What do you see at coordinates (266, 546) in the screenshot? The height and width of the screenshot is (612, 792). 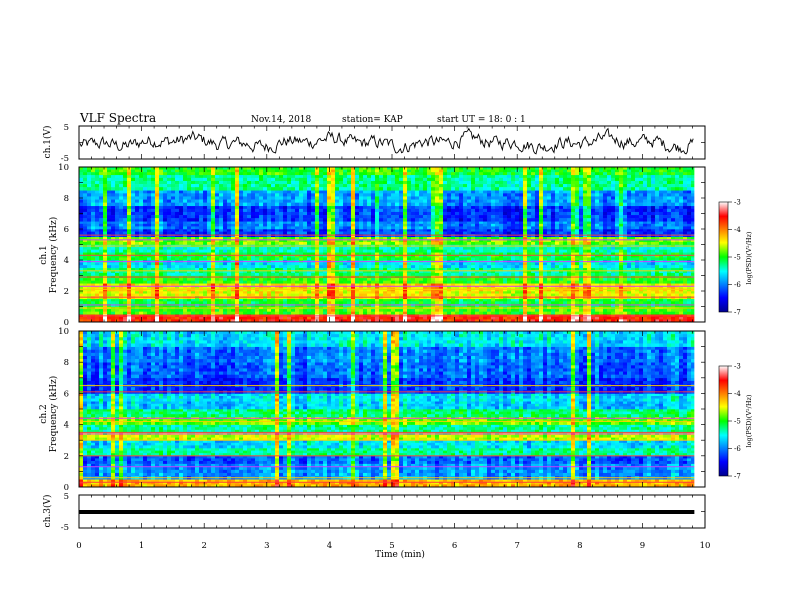 I see `time-tick-label: 3` at bounding box center [266, 546].